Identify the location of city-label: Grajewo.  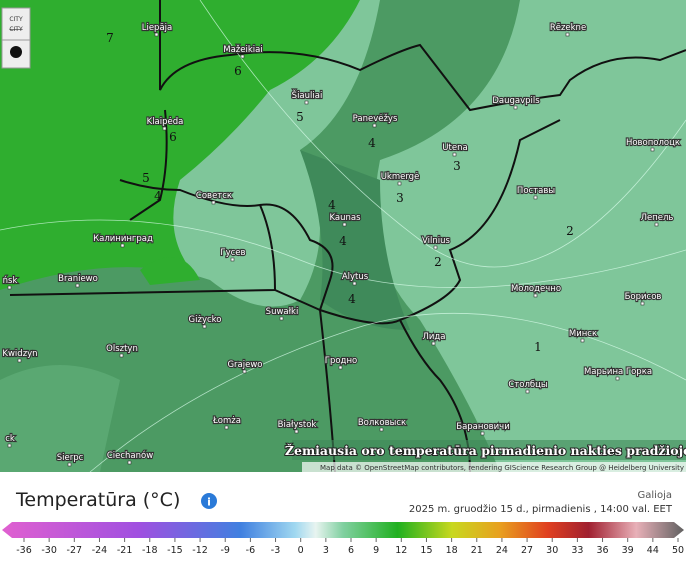
(244, 365).